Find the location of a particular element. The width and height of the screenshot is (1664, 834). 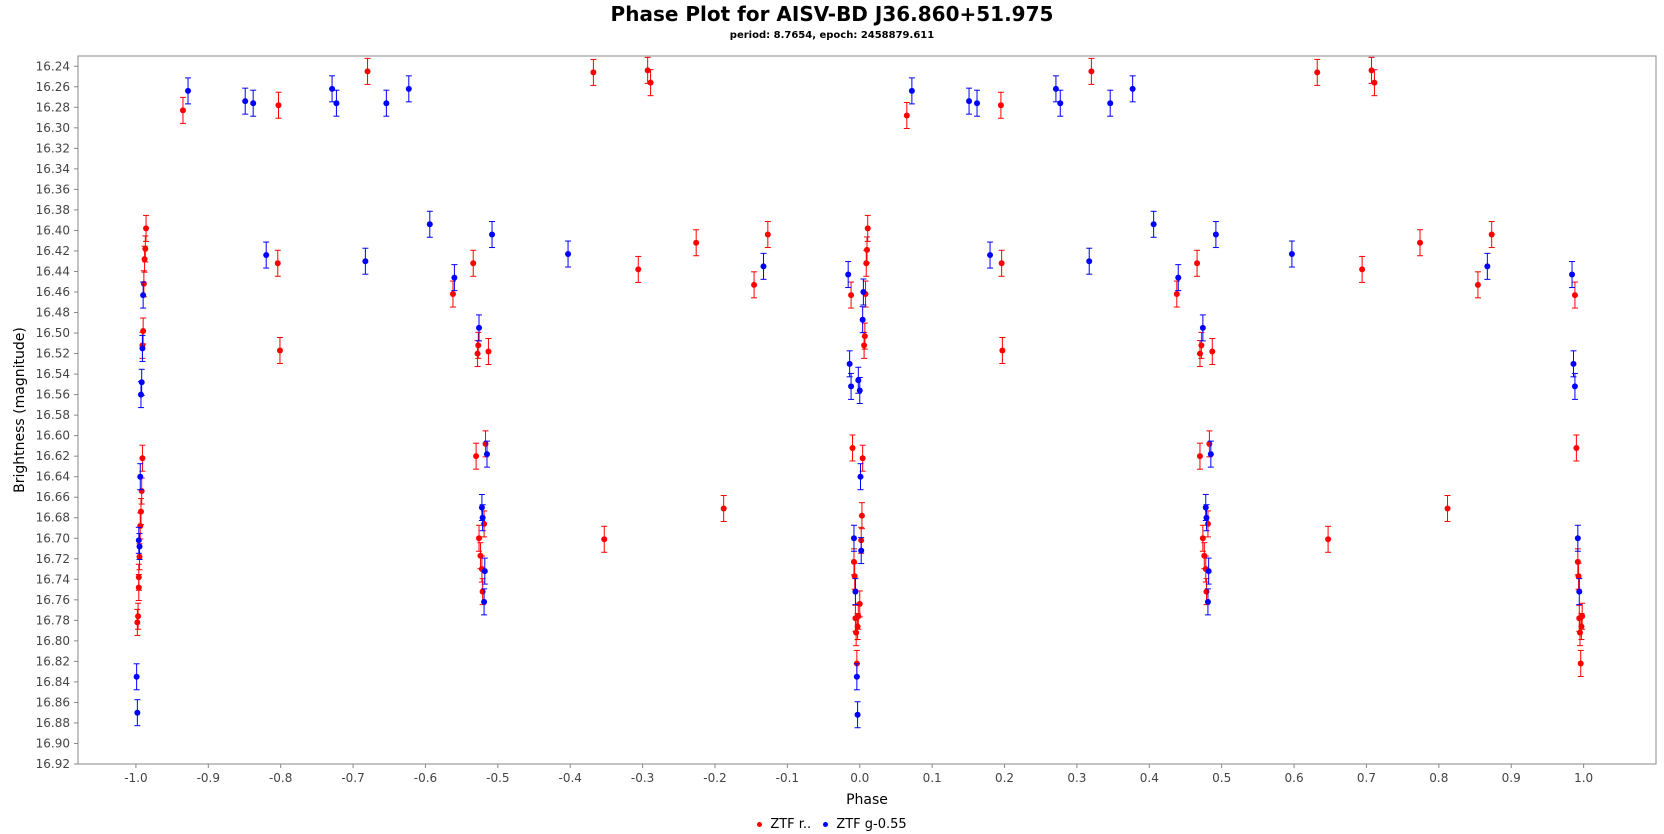

legend-item-r: ZTF r.. is located at coordinates (784, 824).